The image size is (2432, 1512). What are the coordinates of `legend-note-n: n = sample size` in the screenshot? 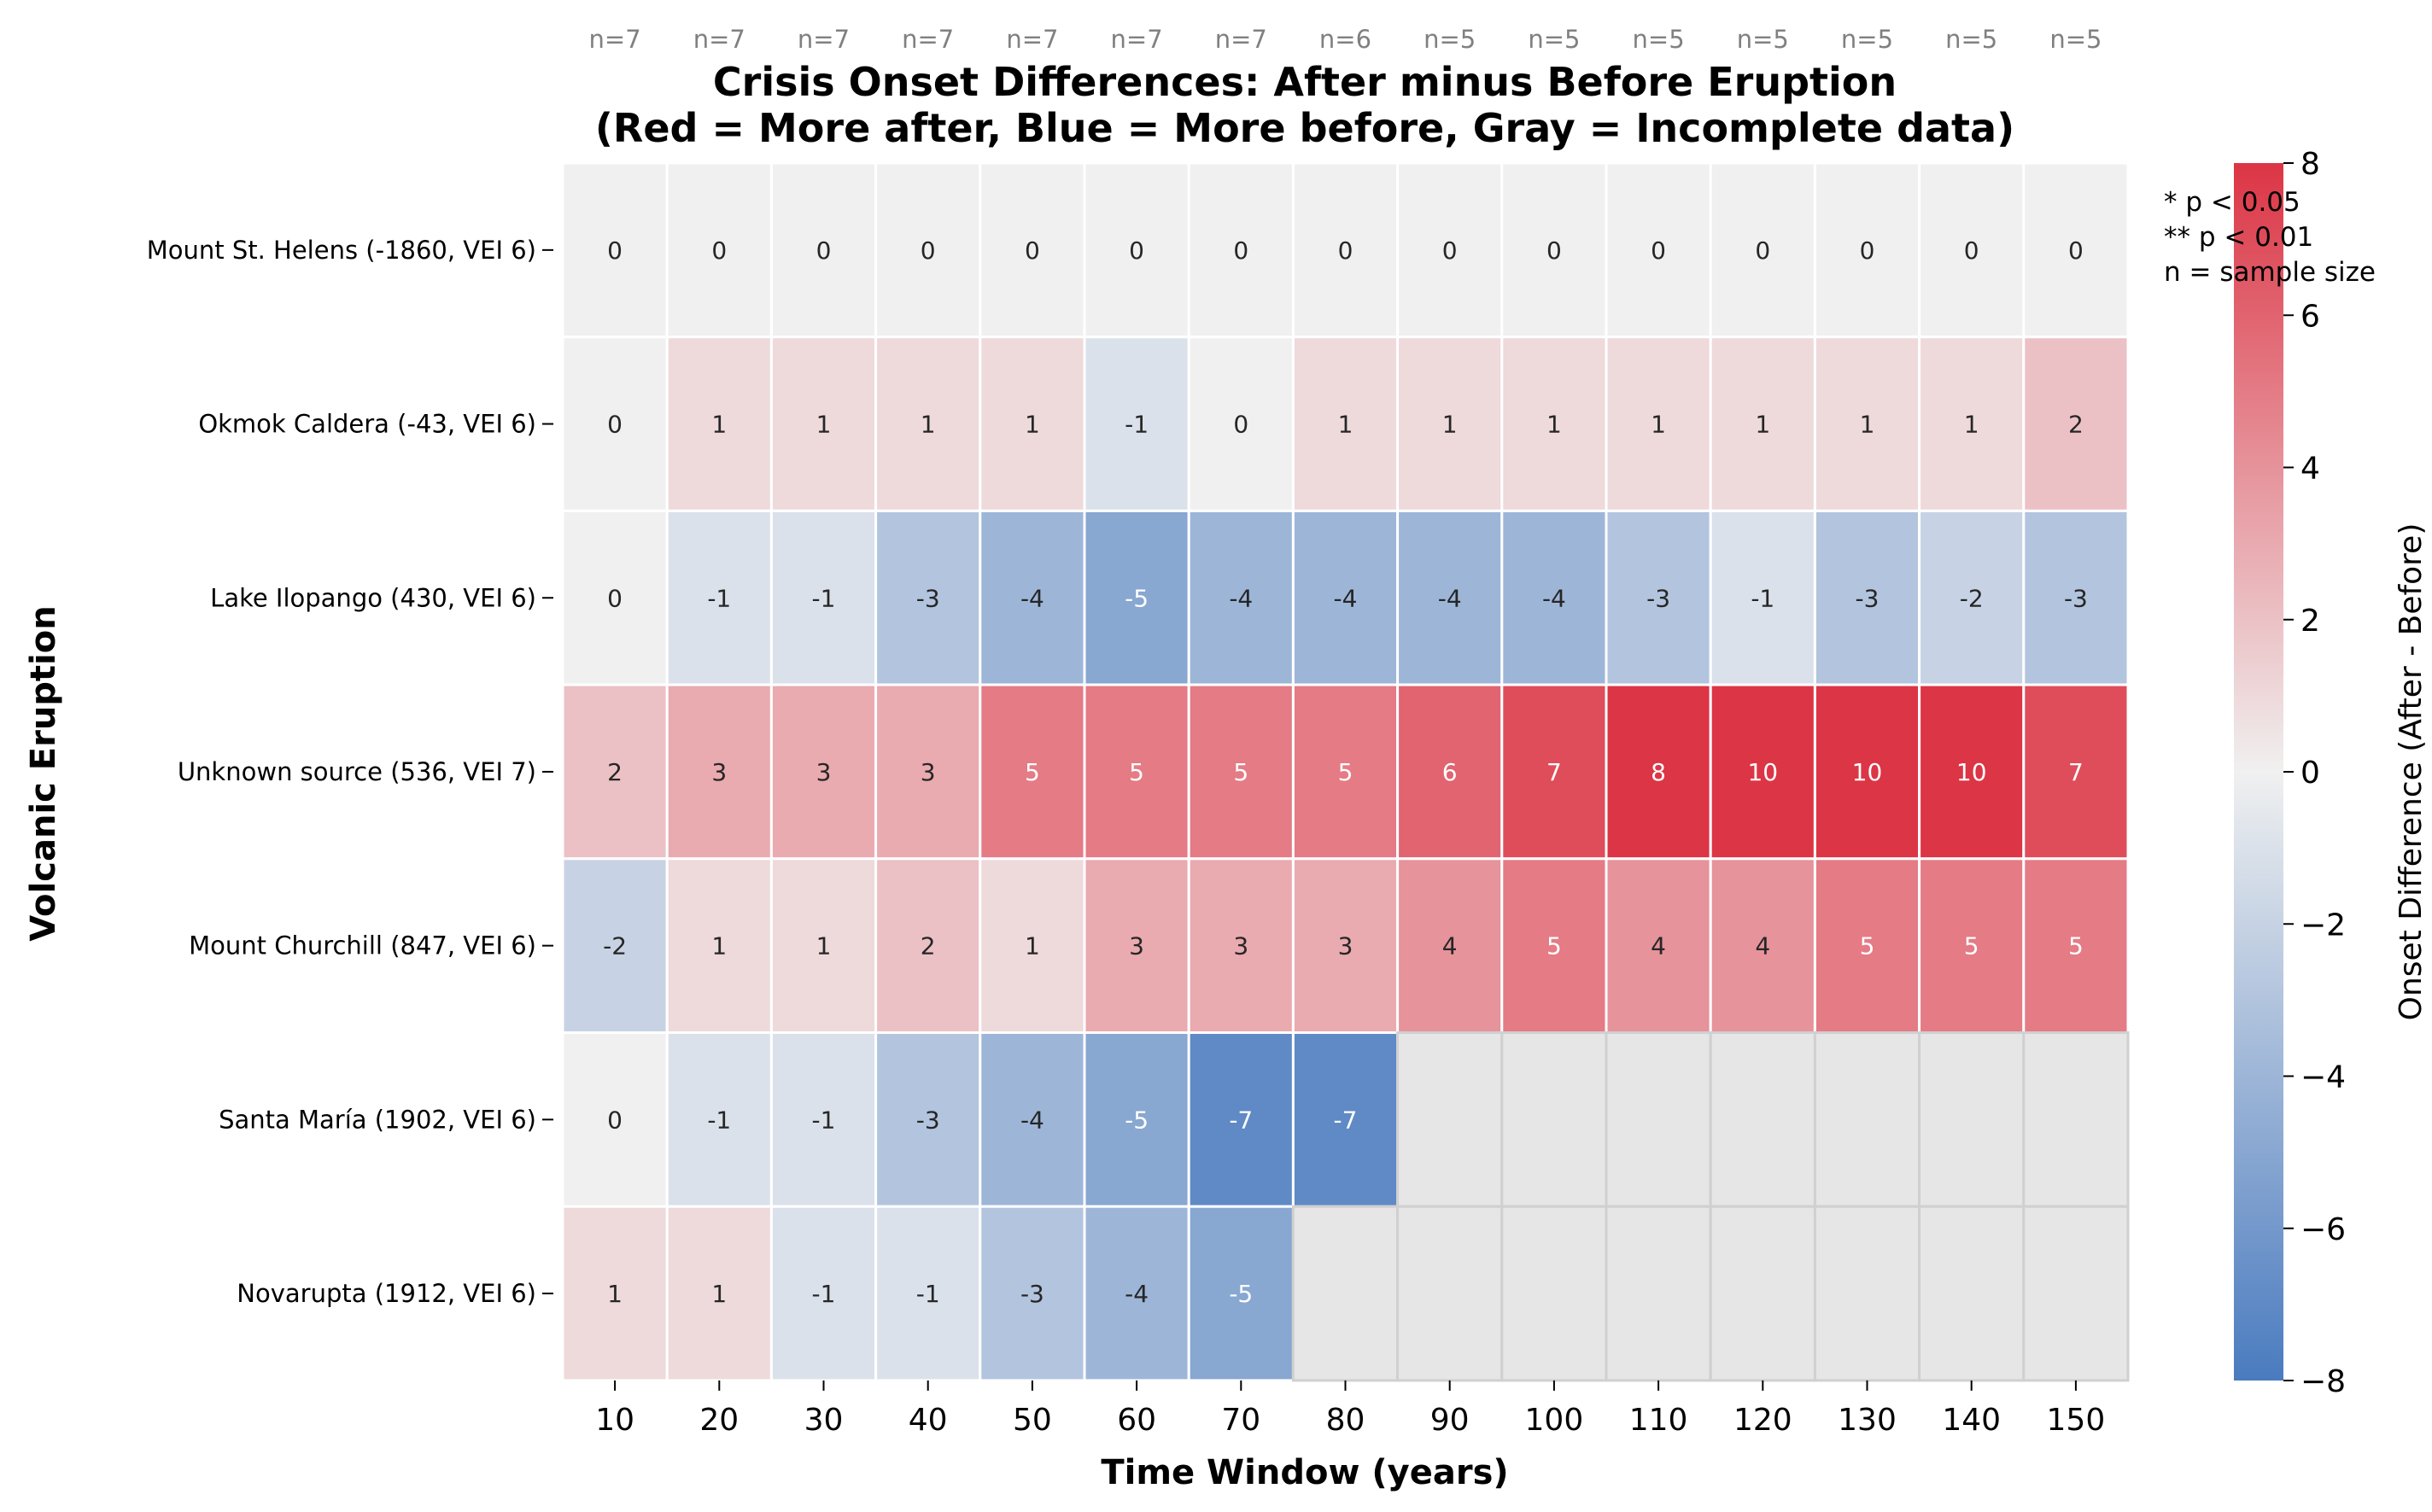 It's located at (2270, 272).